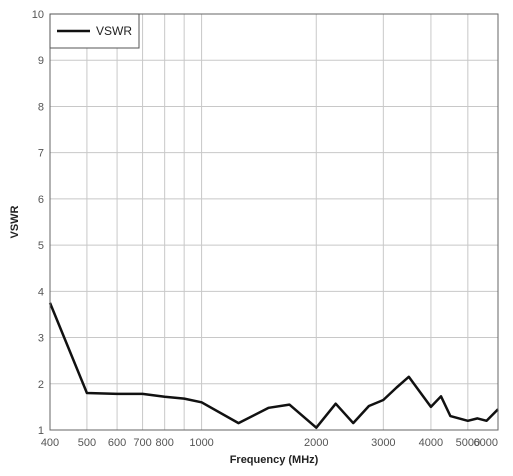 Image resolution: width=513 pixels, height=476 pixels. Describe the element at coordinates (94, 31) in the screenshot. I see `legend: VSWR` at that location.